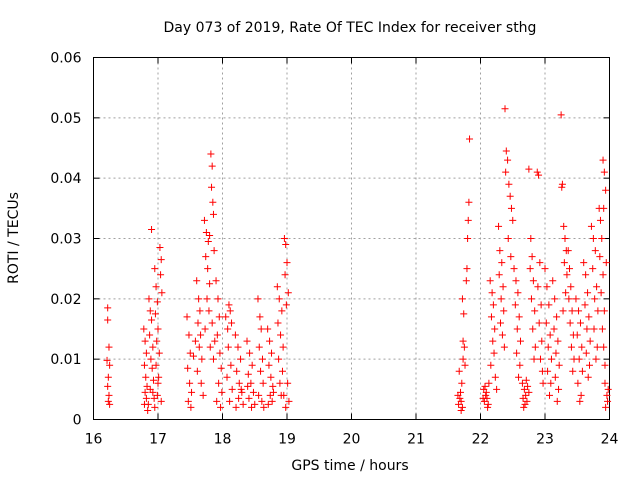 This screenshot has height=485, width=640. What do you see at coordinates (416, 440) in the screenshot?
I see `x-tick-label: 21` at bounding box center [416, 440].